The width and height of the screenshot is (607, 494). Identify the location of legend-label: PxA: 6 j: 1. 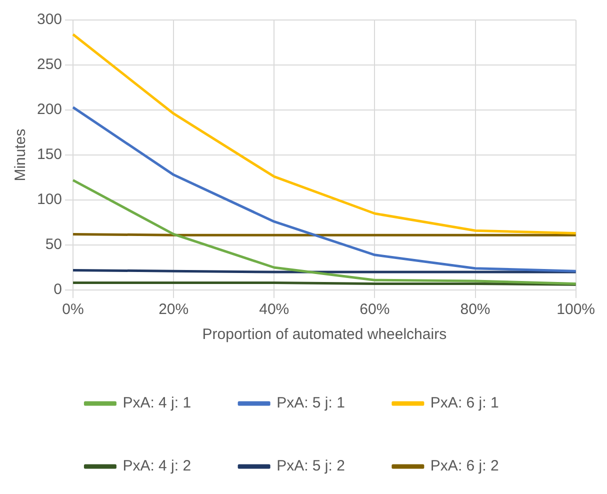
(464, 403).